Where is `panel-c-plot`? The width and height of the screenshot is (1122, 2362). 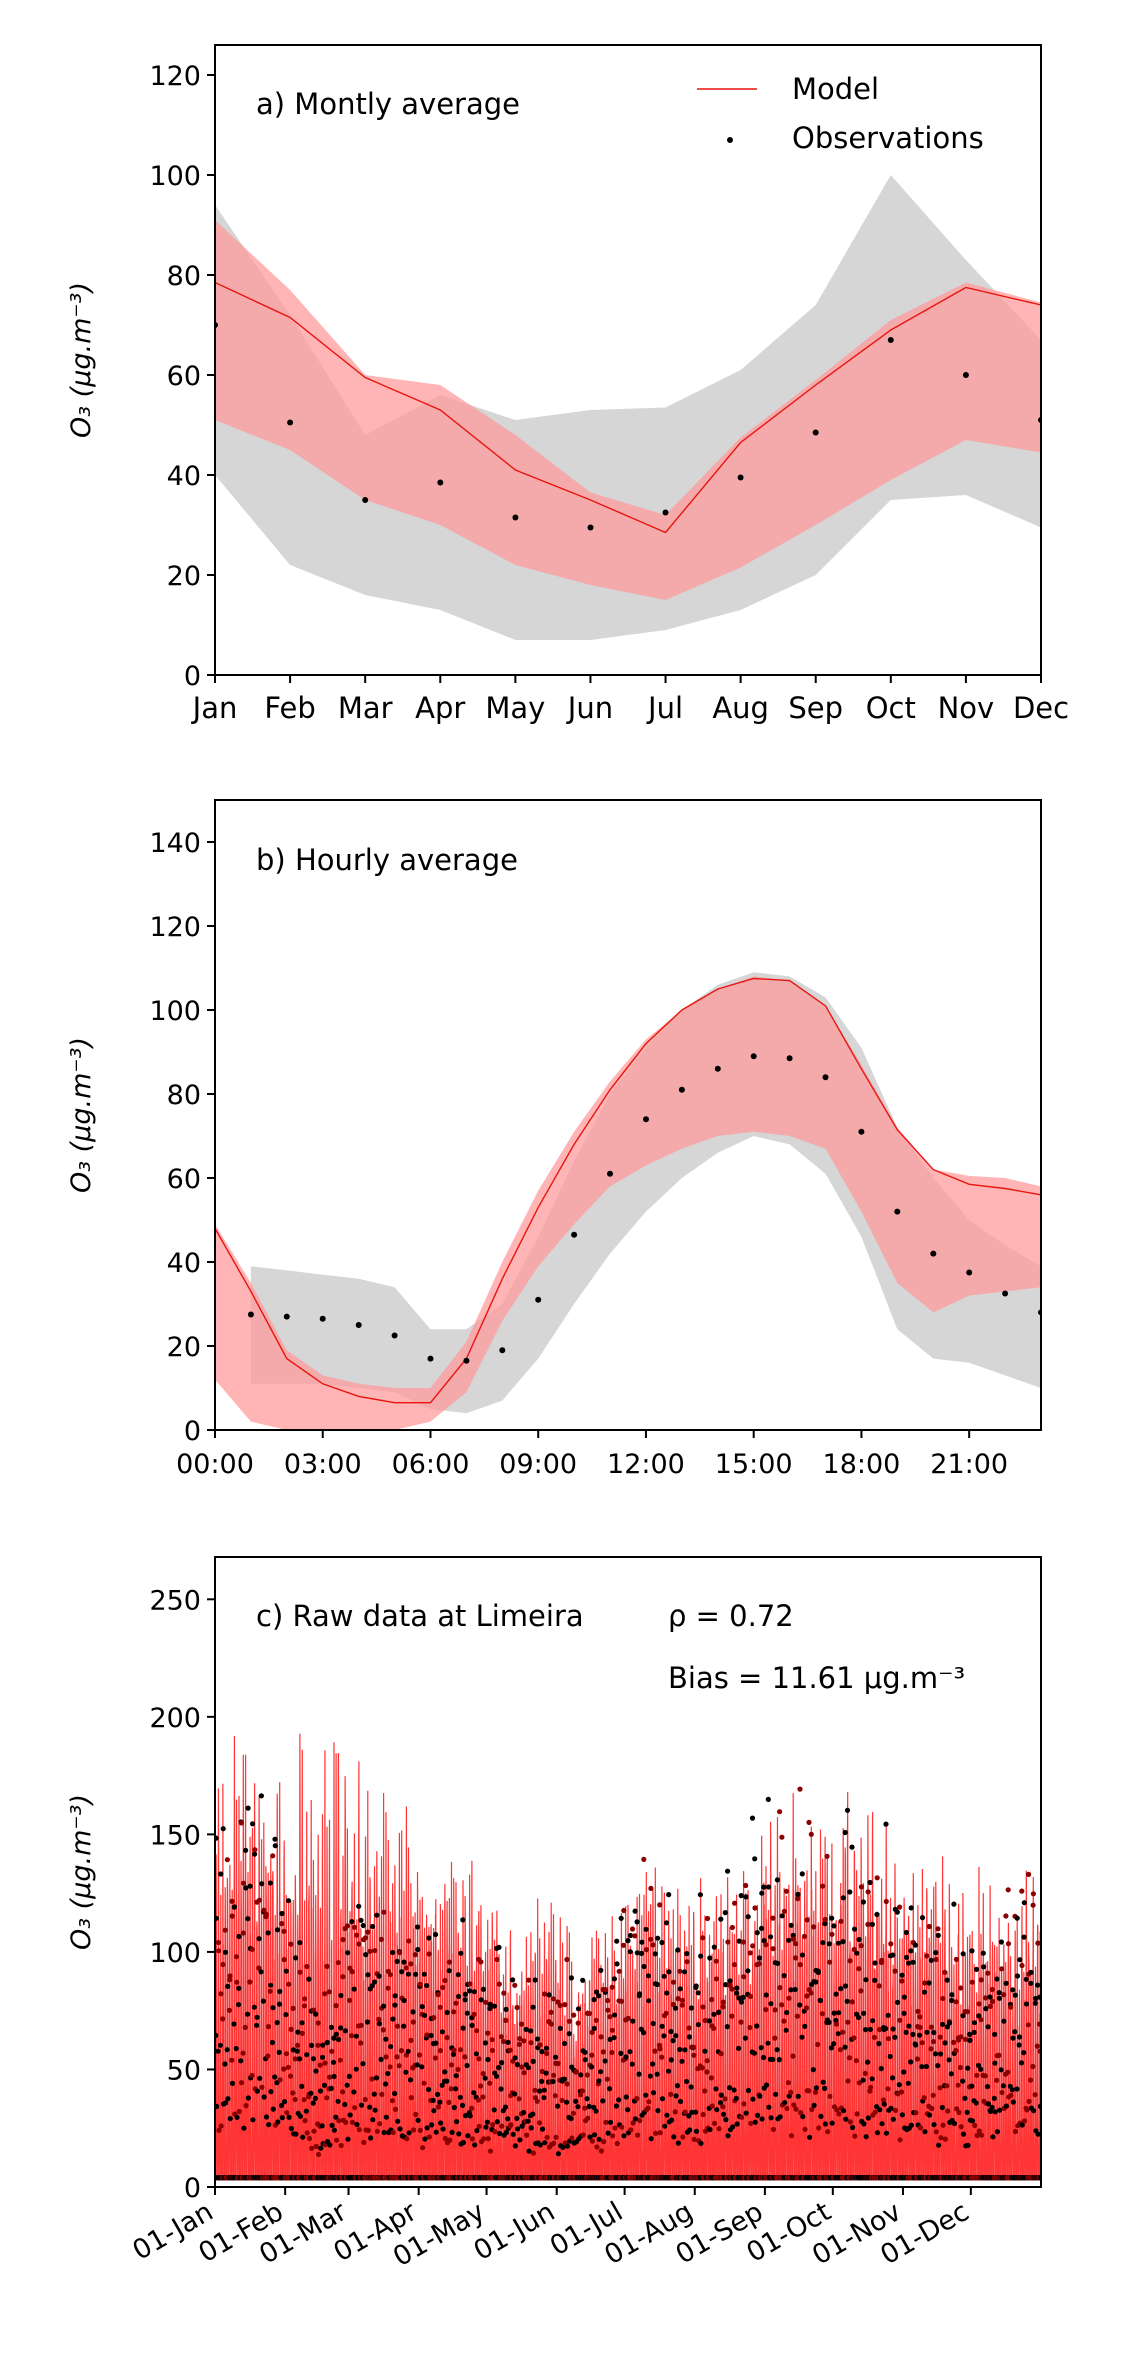 panel-c-plot is located at coordinates (628, 1957).